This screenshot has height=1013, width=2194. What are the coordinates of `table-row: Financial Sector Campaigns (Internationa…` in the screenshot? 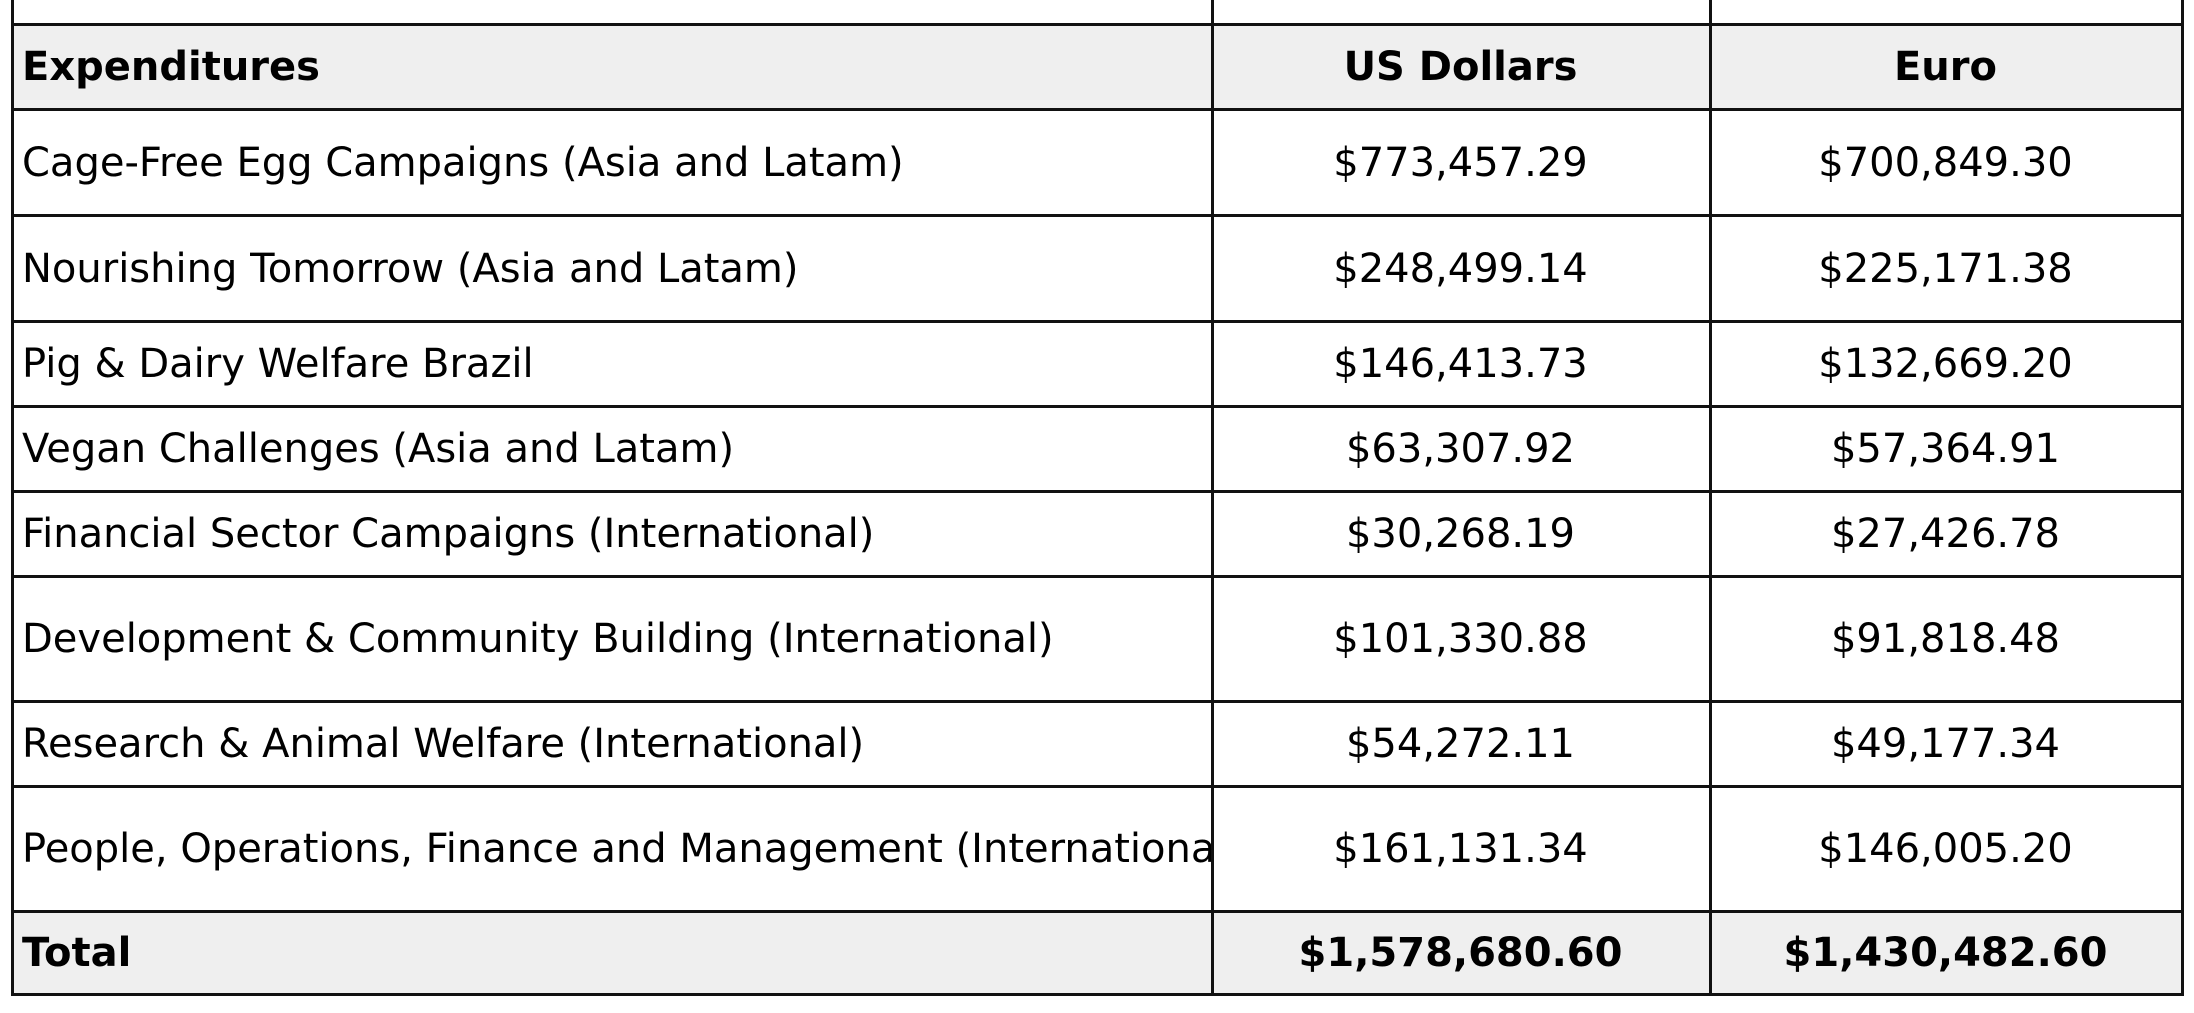 It's located at (1097, 534).